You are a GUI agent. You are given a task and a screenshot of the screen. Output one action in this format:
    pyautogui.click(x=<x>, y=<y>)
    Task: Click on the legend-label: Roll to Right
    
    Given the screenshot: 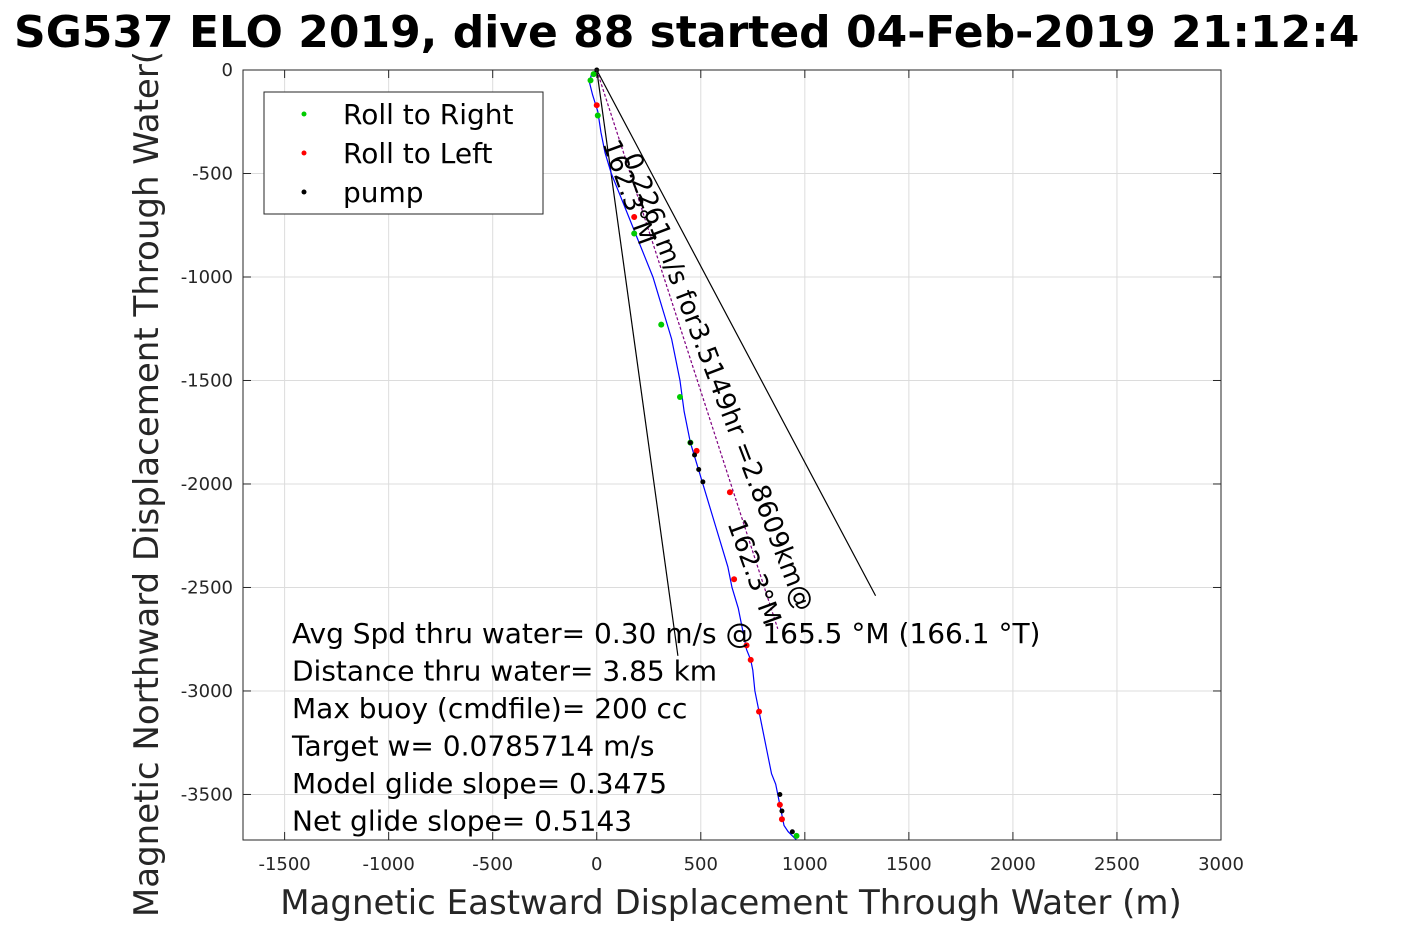 What is the action you would take?
    pyautogui.click(x=428, y=114)
    